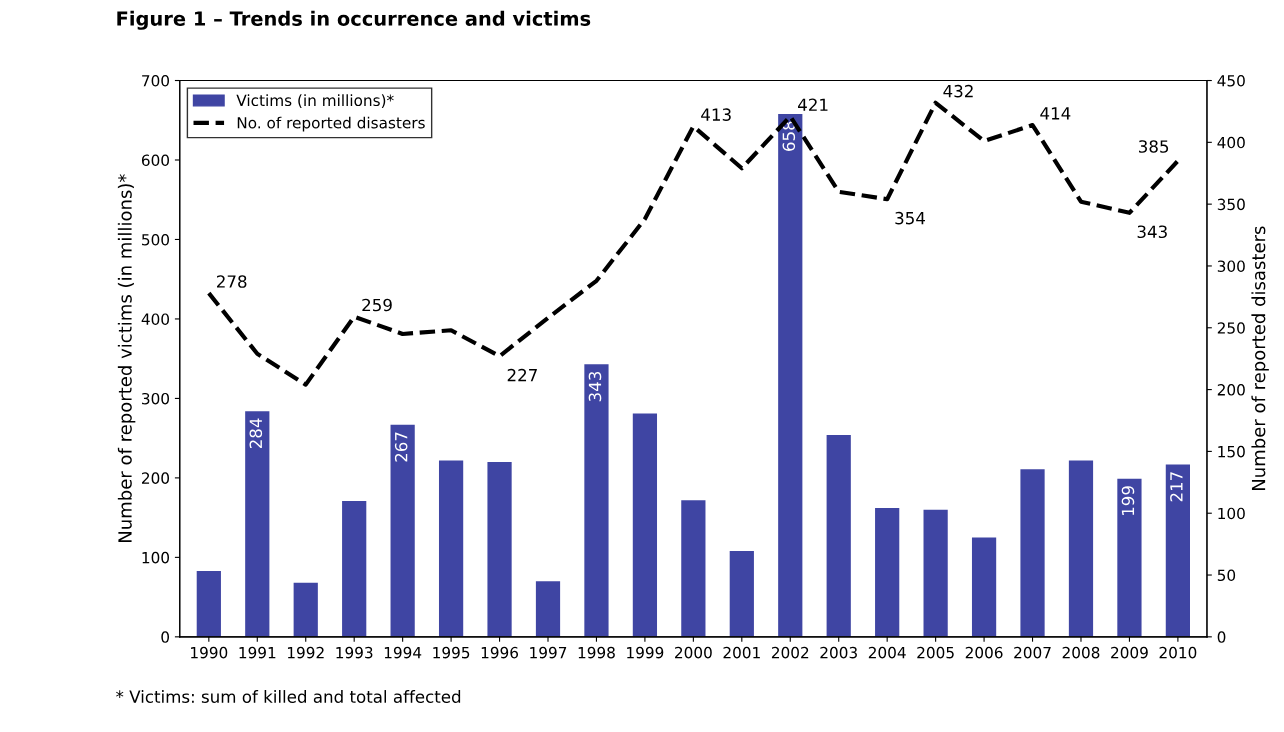  What do you see at coordinates (403, 652) in the screenshot?
I see `x-tick-label: 1994` at bounding box center [403, 652].